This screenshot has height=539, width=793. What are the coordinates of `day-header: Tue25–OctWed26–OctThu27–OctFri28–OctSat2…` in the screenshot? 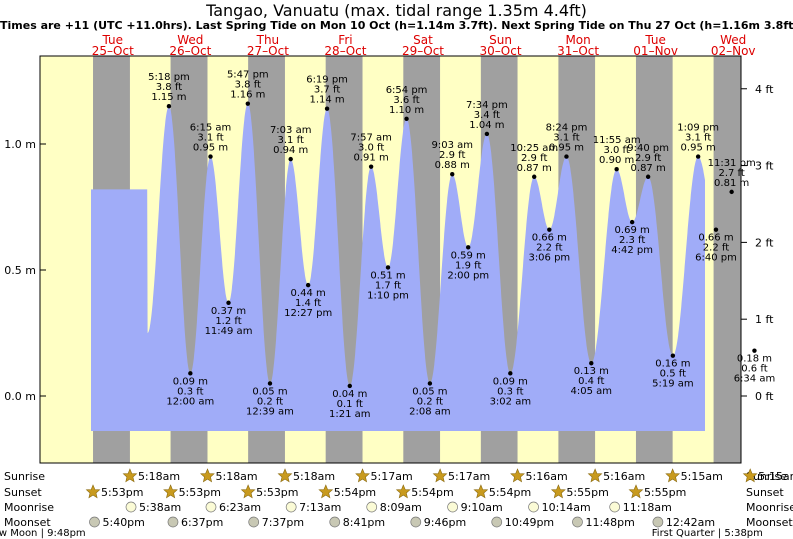 It's located at (424, 45).